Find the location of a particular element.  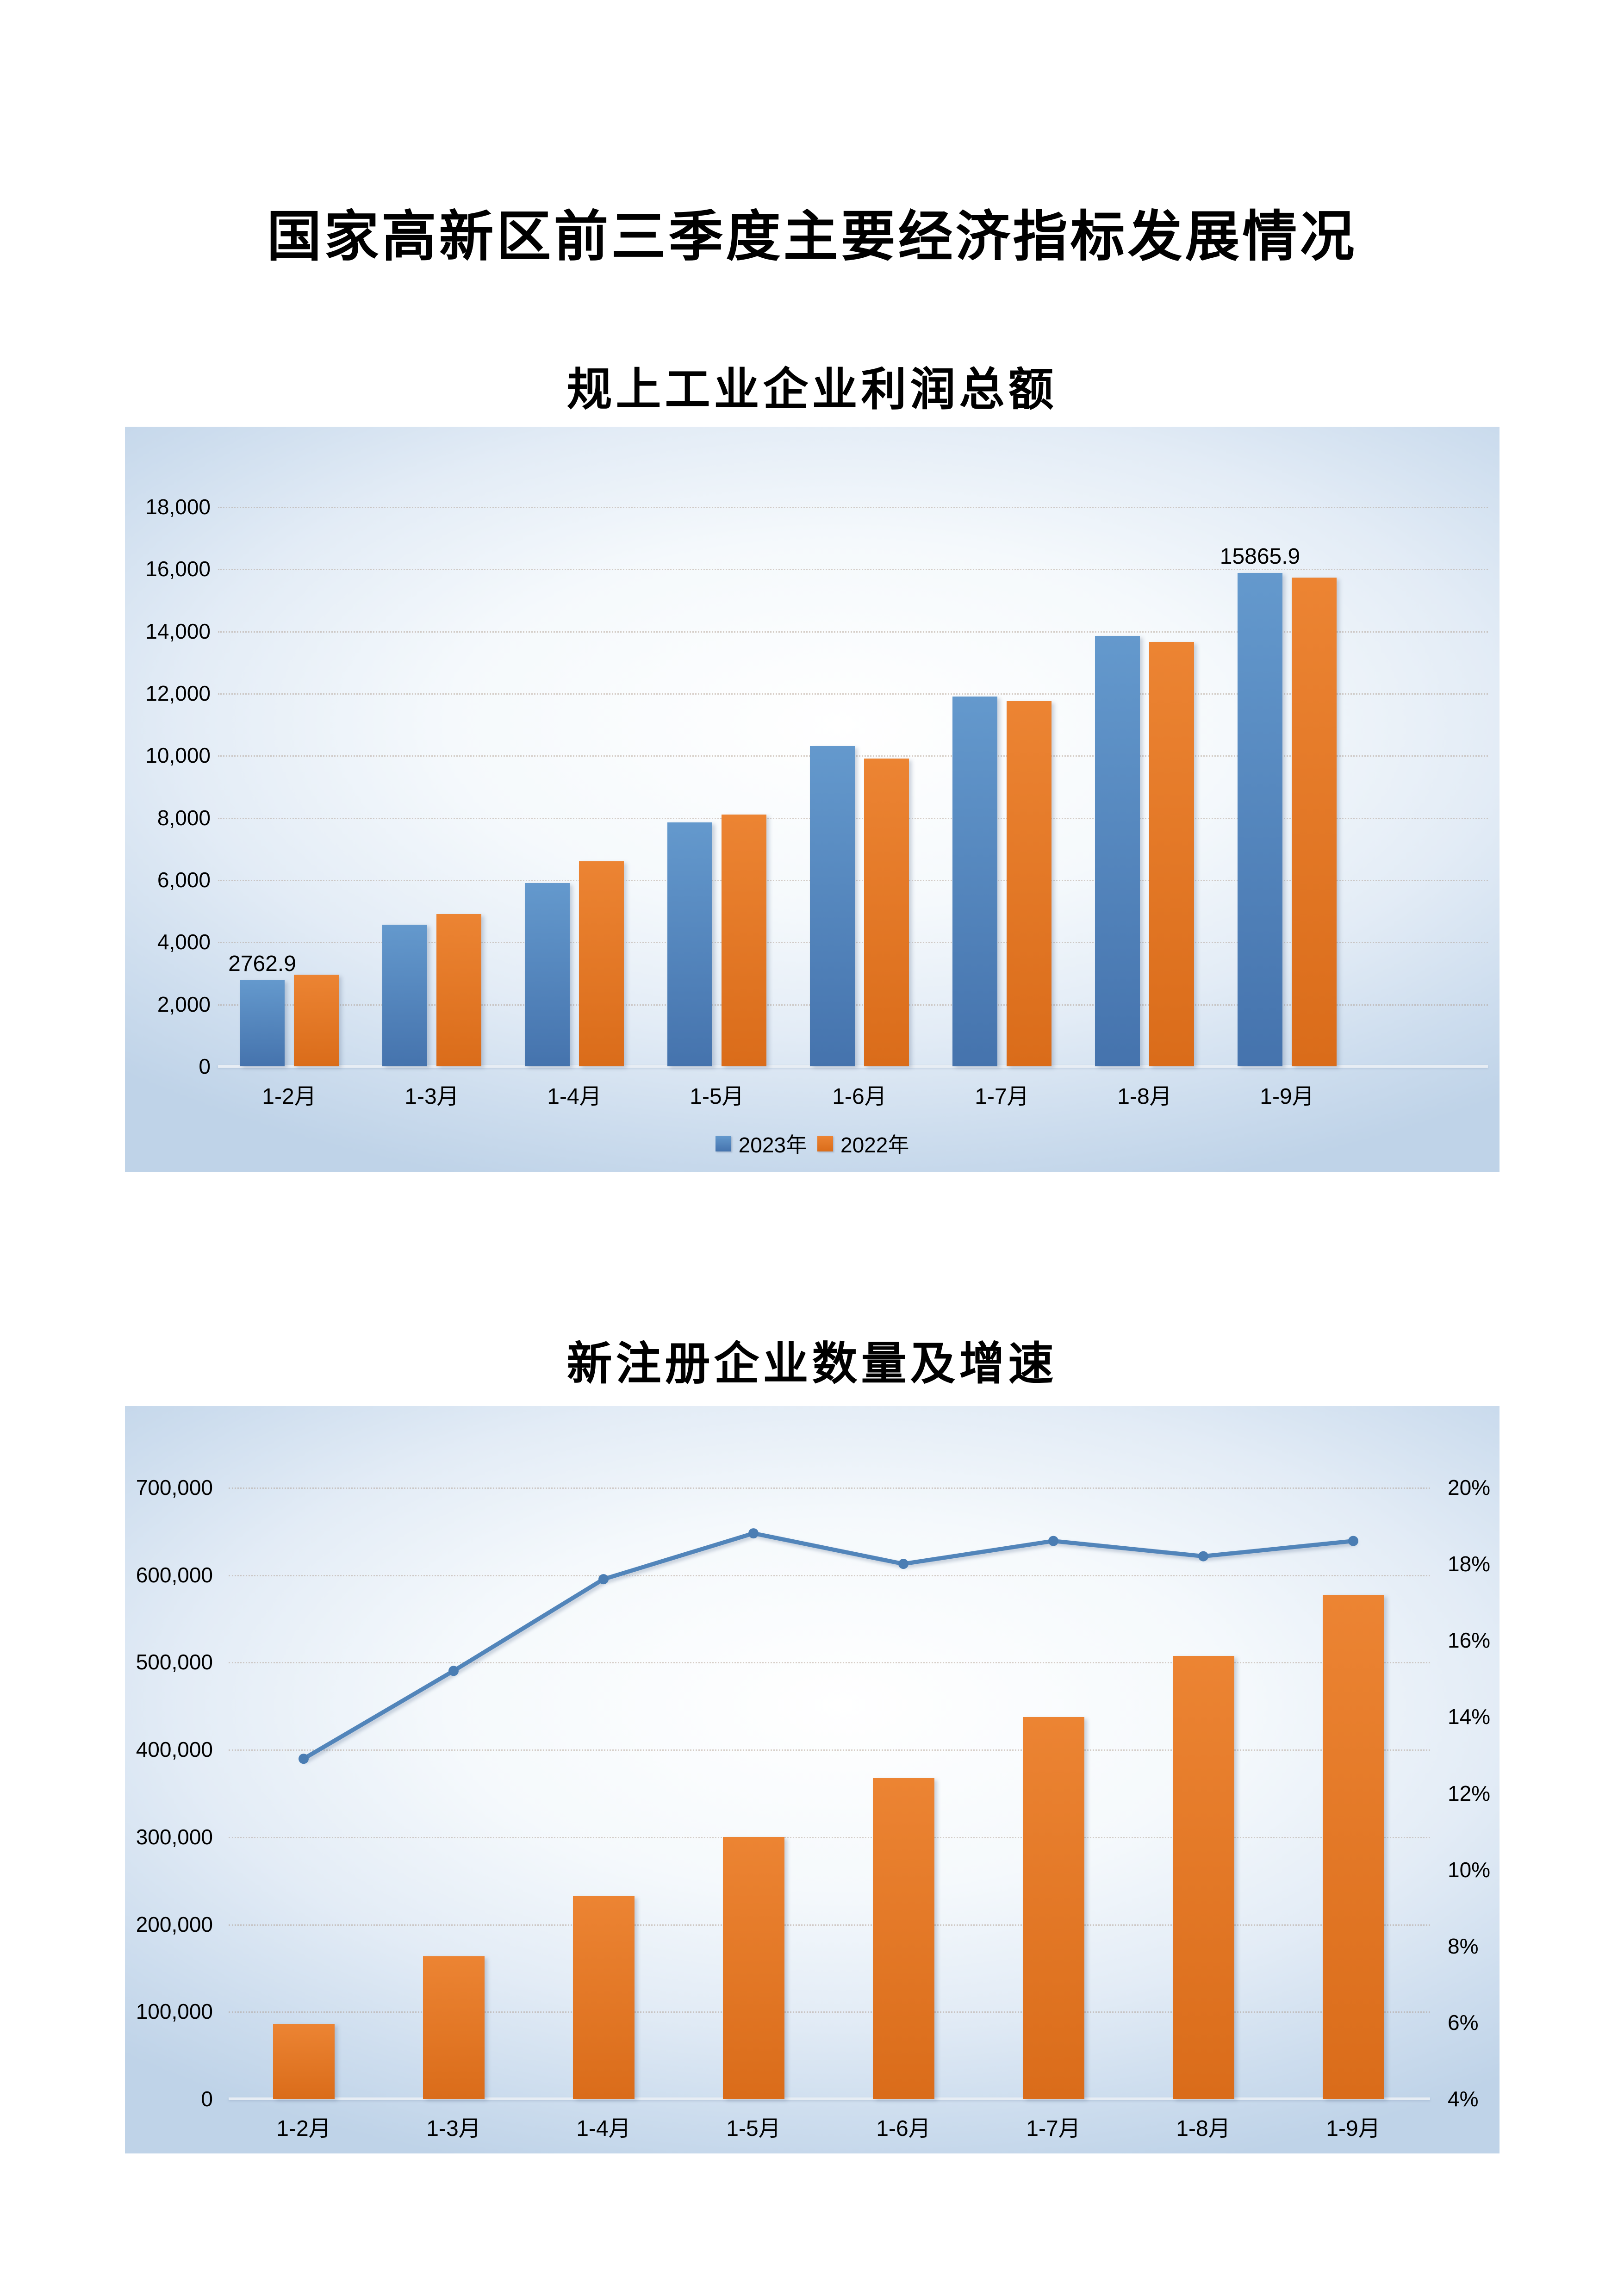

y-axis-tick-label: 10,000 is located at coordinates (178, 755).